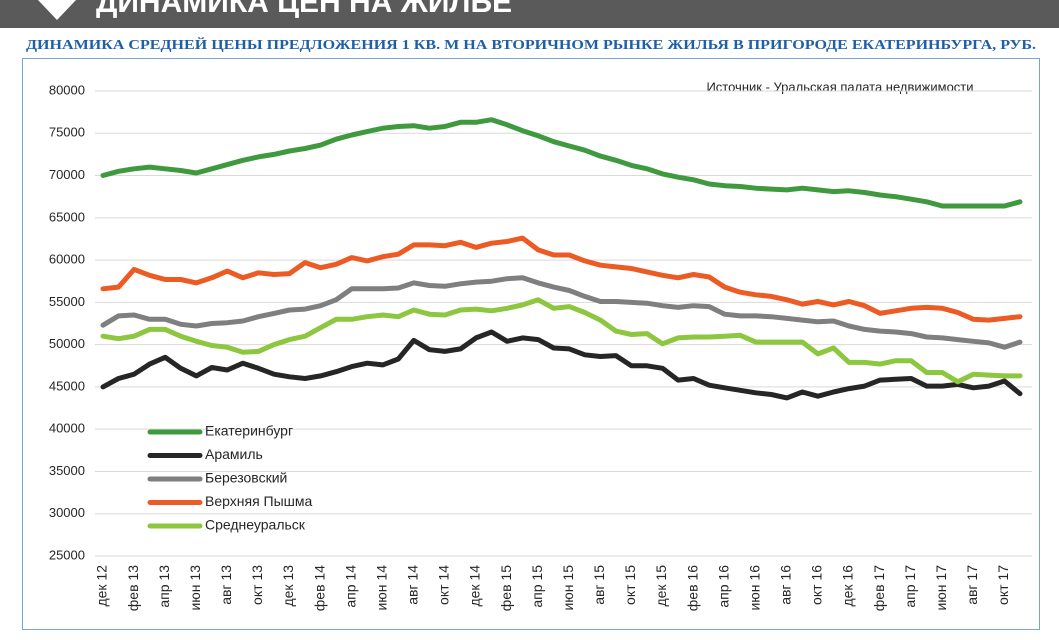 The height and width of the screenshot is (640, 1059). What do you see at coordinates (319, 588) in the screenshot?
I see `x-tick-label: фев 14` at bounding box center [319, 588].